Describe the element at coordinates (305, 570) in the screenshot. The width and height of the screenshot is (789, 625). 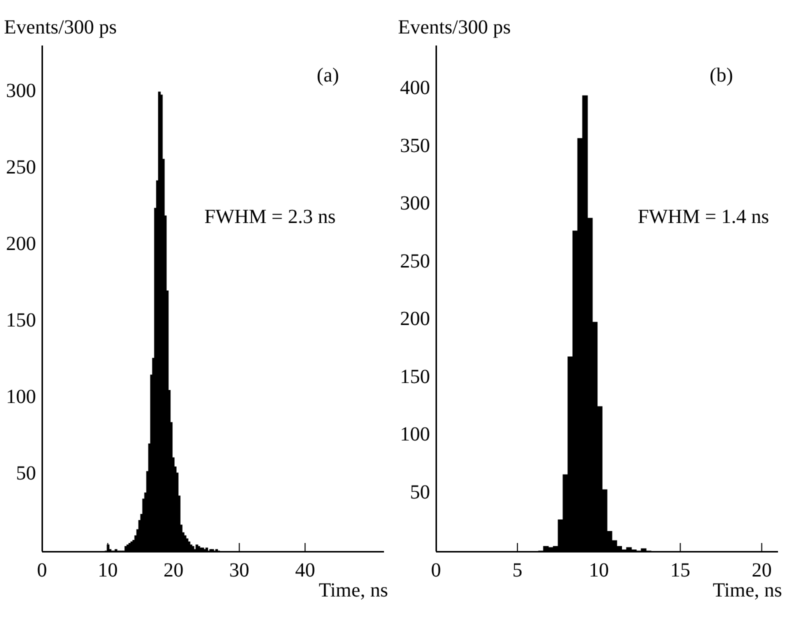
I see `x-tick-label: 40` at that location.